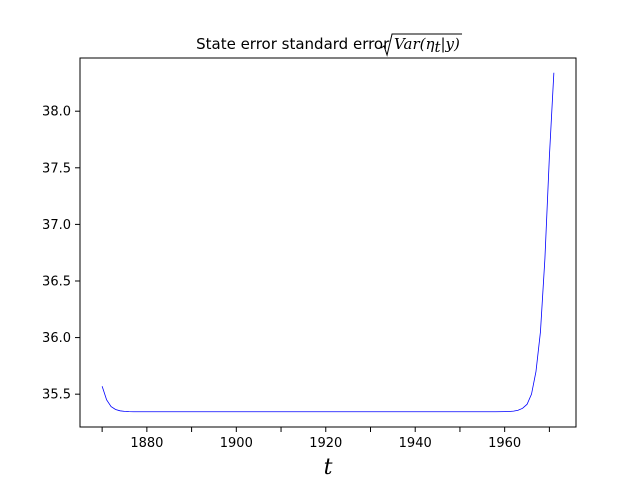 The width and height of the screenshot is (640, 480). What do you see at coordinates (146, 443) in the screenshot?
I see `x-tick-label-0: 1880` at bounding box center [146, 443].